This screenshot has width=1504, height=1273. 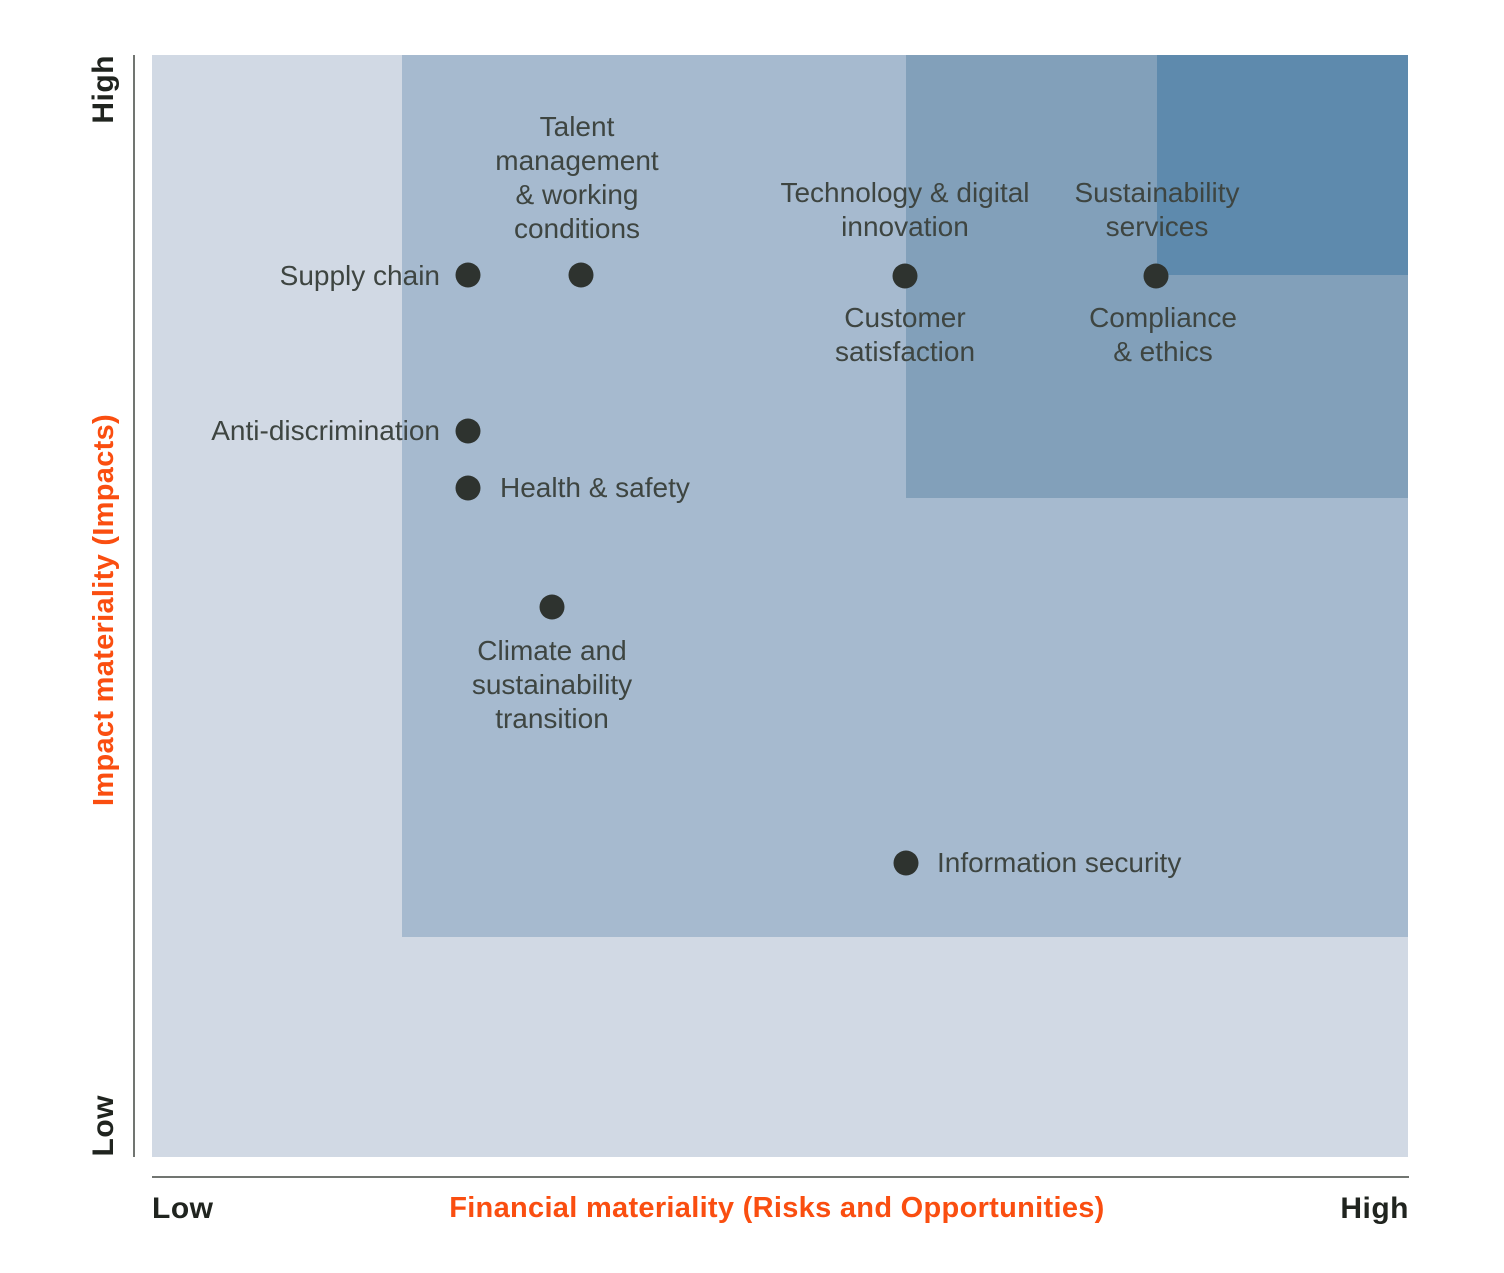 I want to click on zone-highest, so click(x=1282, y=165).